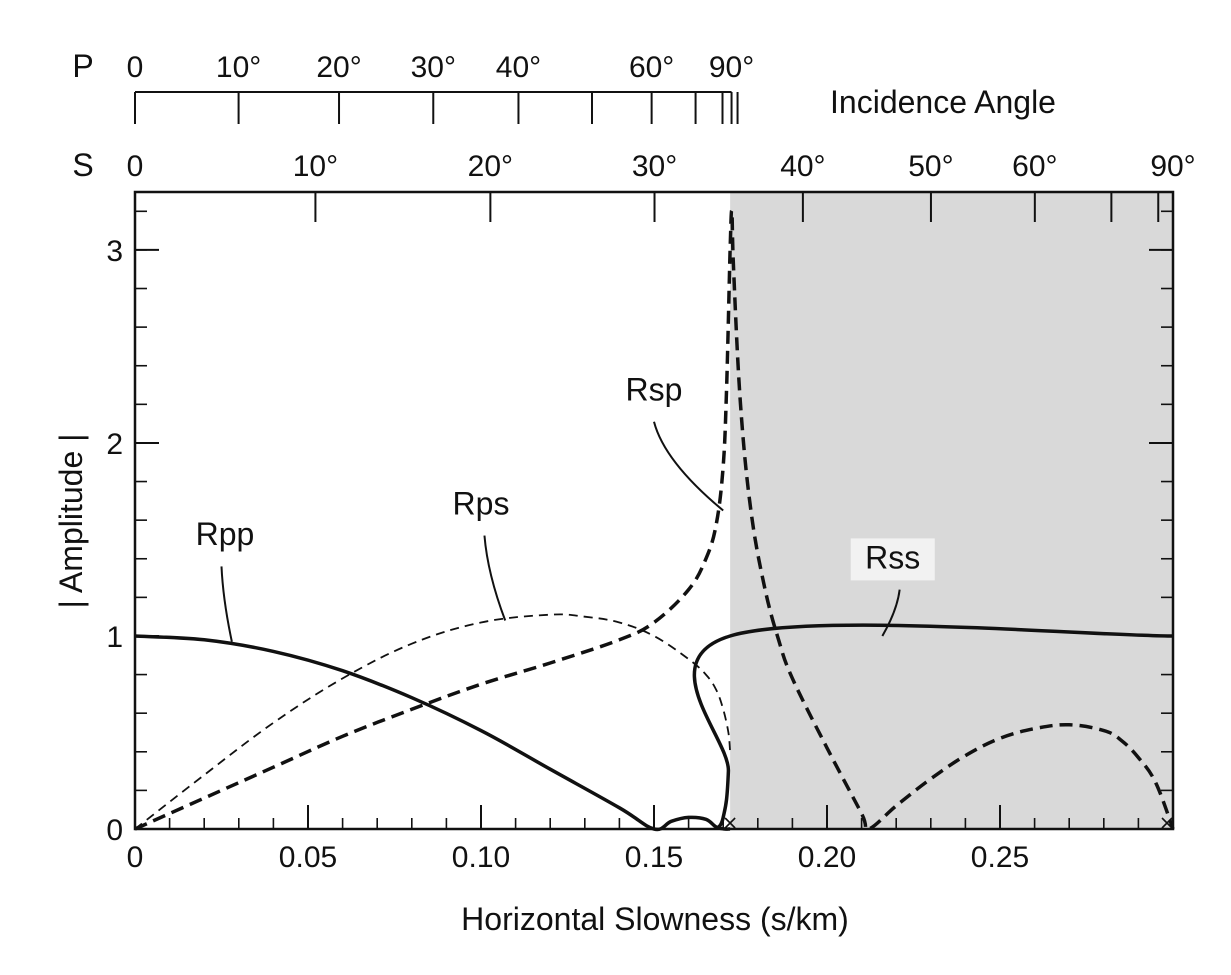 This screenshot has width=1231, height=975. I want to click on leader-rps, so click(495, 578).